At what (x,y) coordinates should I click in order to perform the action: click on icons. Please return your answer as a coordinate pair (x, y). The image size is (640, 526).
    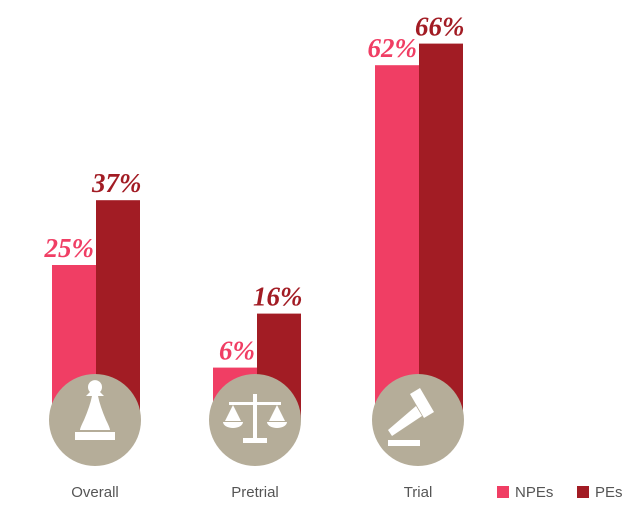
    Looking at the image, I should click on (256, 420).